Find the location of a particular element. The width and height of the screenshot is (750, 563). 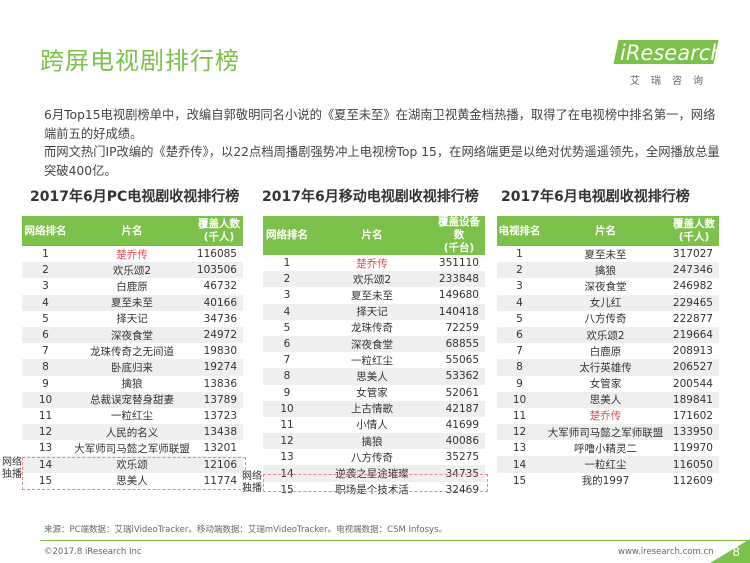

table-row: 5 八方传奇 222877 is located at coordinates (608, 319).